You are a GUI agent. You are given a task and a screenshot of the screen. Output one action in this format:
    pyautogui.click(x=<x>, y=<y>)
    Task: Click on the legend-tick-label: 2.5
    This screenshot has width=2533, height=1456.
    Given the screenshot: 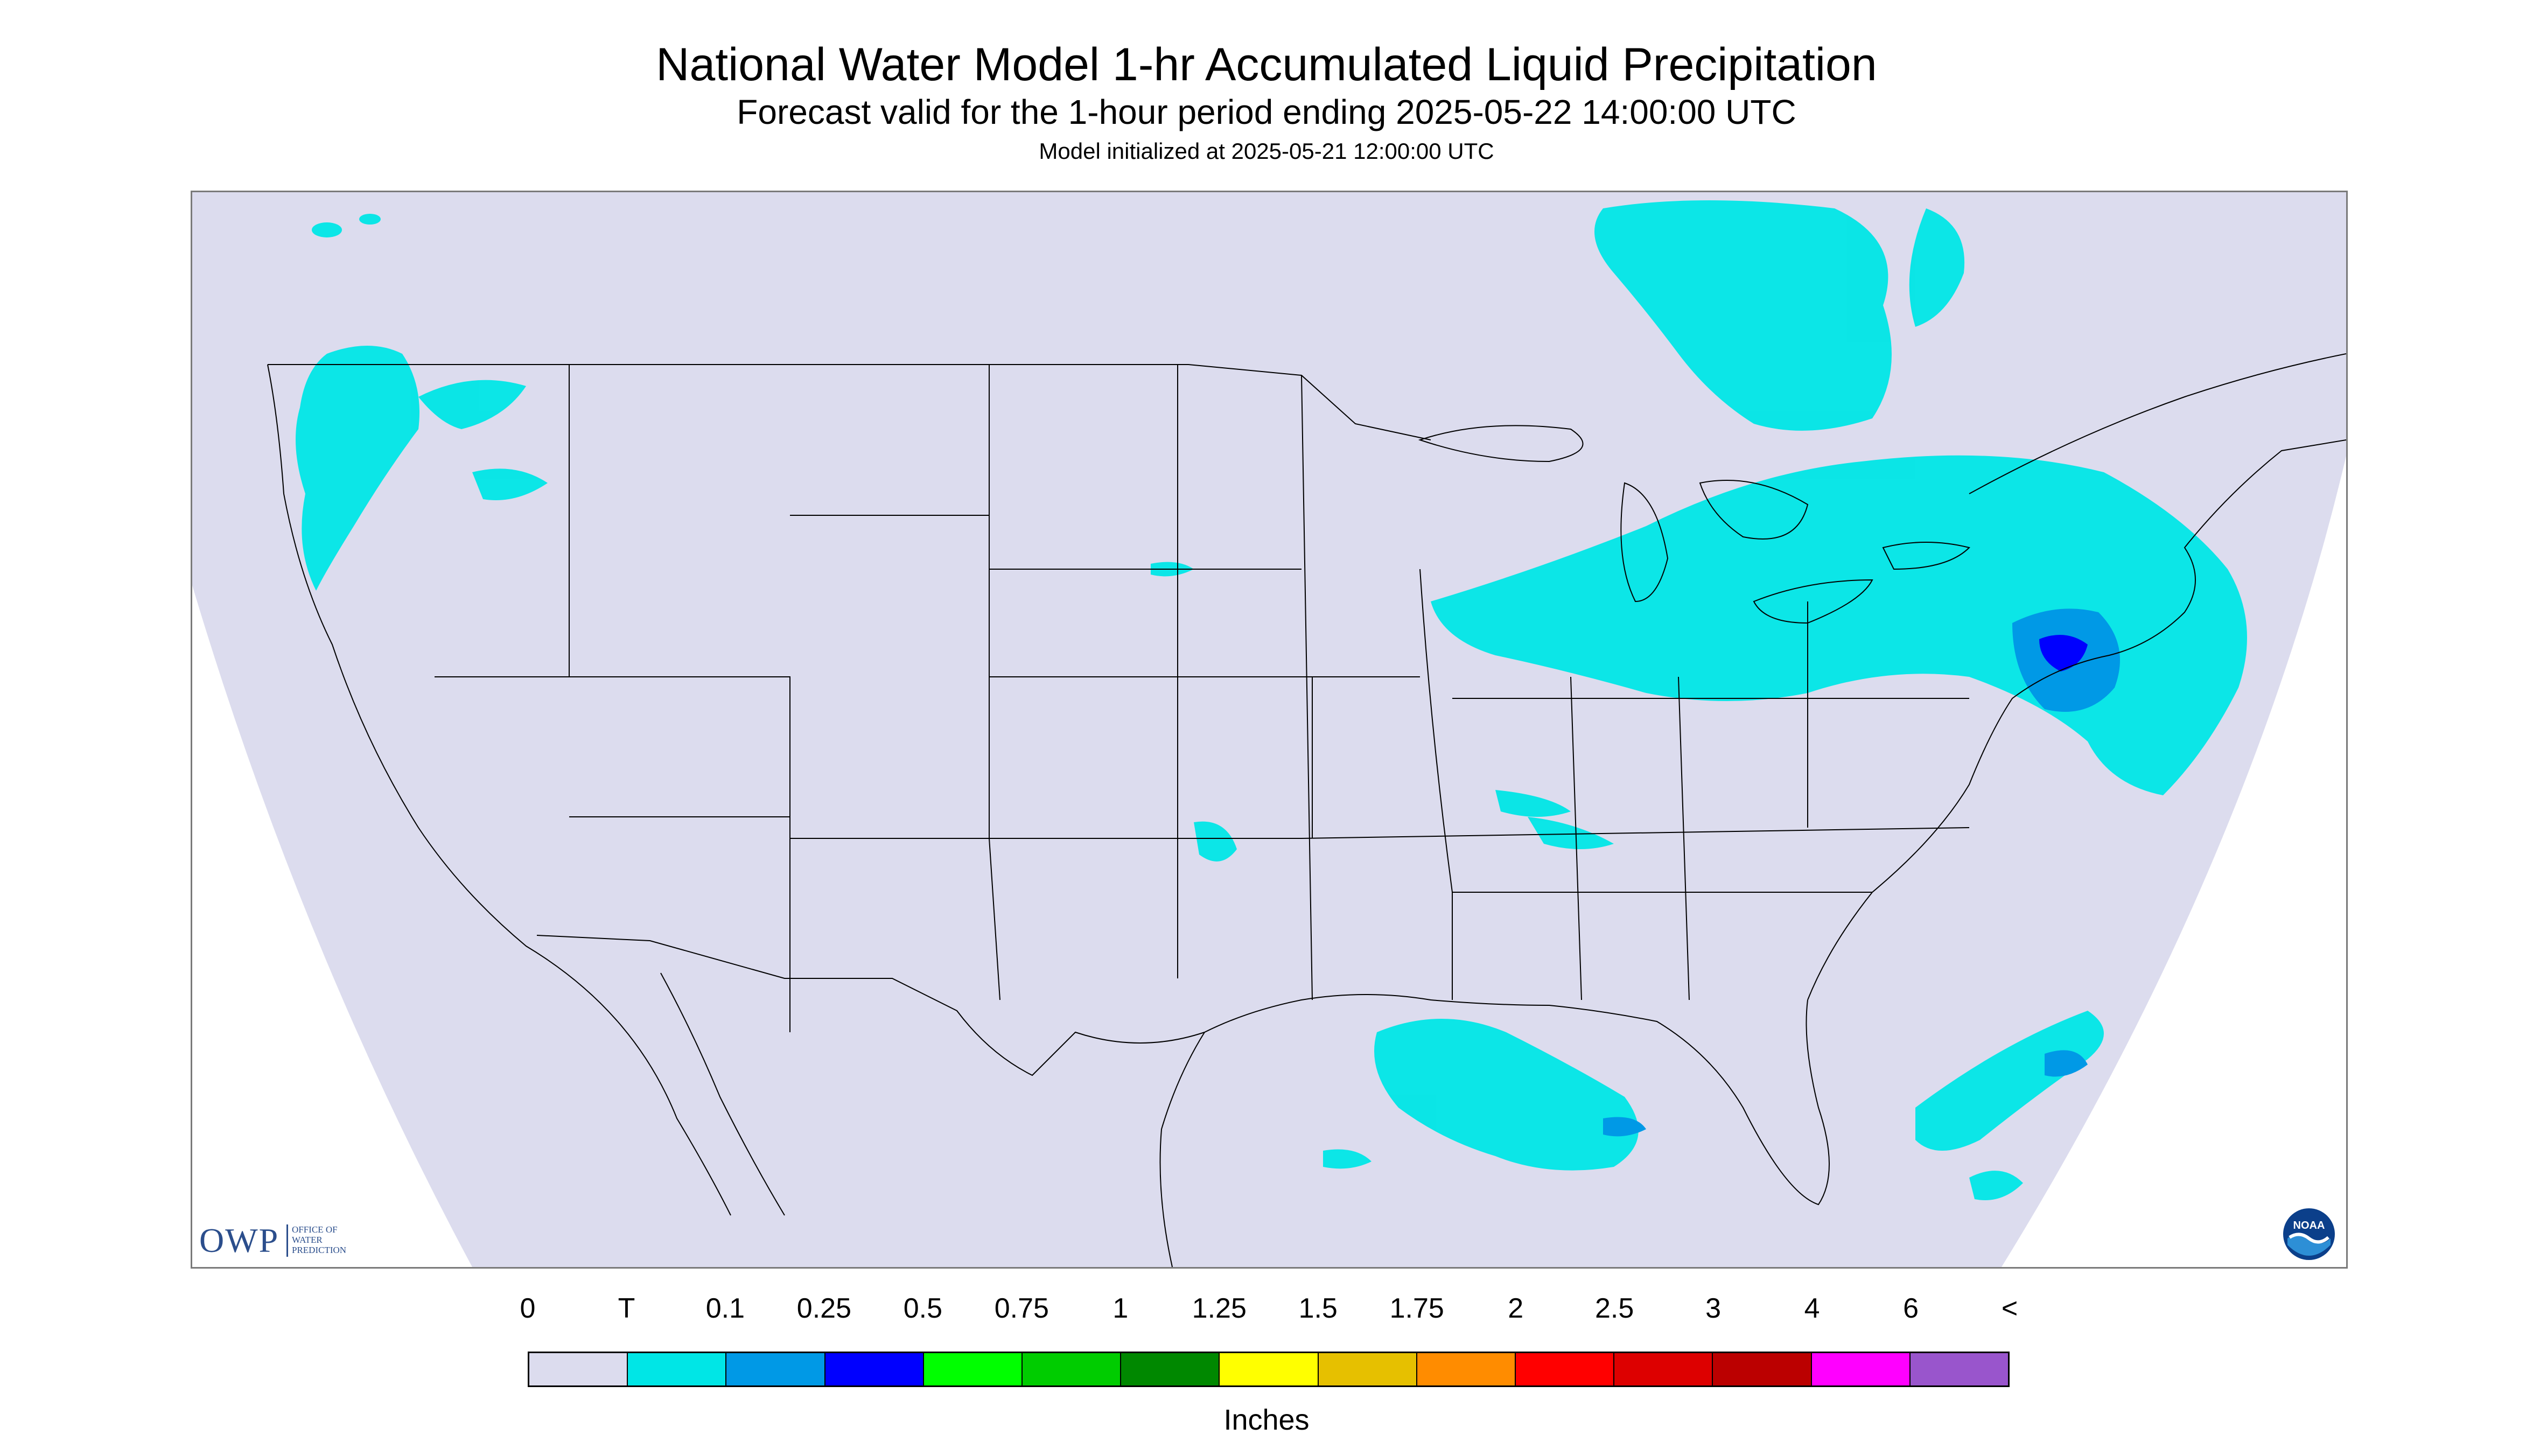 What is the action you would take?
    pyautogui.click(x=1614, y=1308)
    